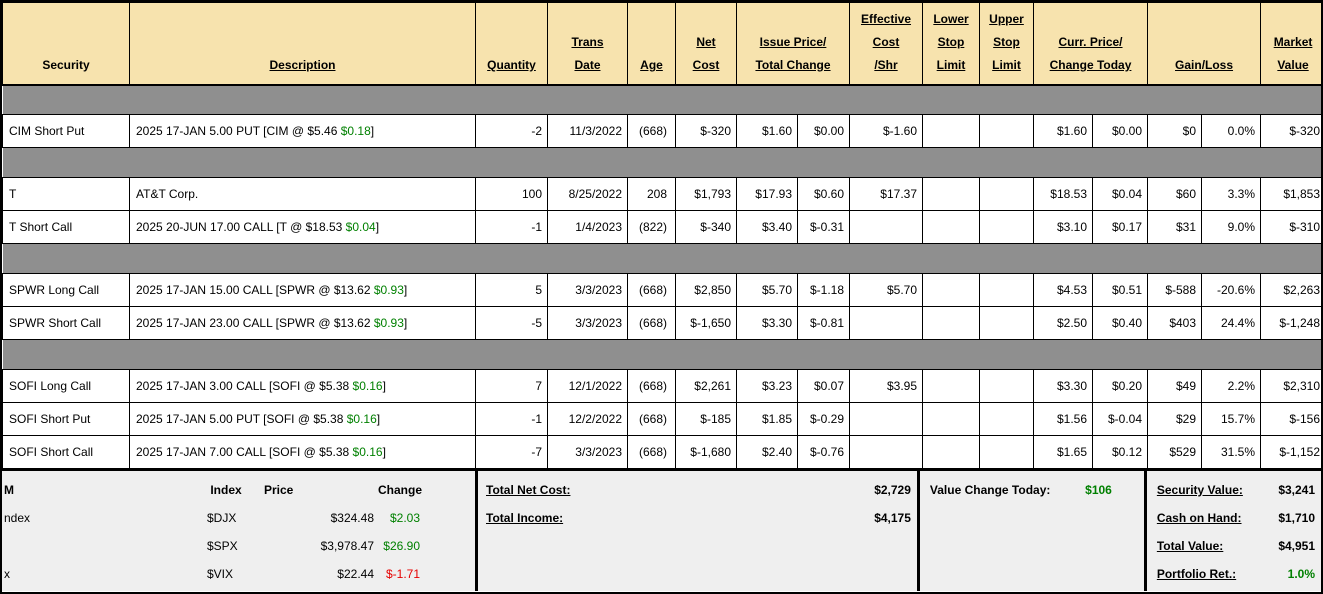 This screenshot has height=594, width=1323. I want to click on cell-market-value: $-320, so click(1290, 131).